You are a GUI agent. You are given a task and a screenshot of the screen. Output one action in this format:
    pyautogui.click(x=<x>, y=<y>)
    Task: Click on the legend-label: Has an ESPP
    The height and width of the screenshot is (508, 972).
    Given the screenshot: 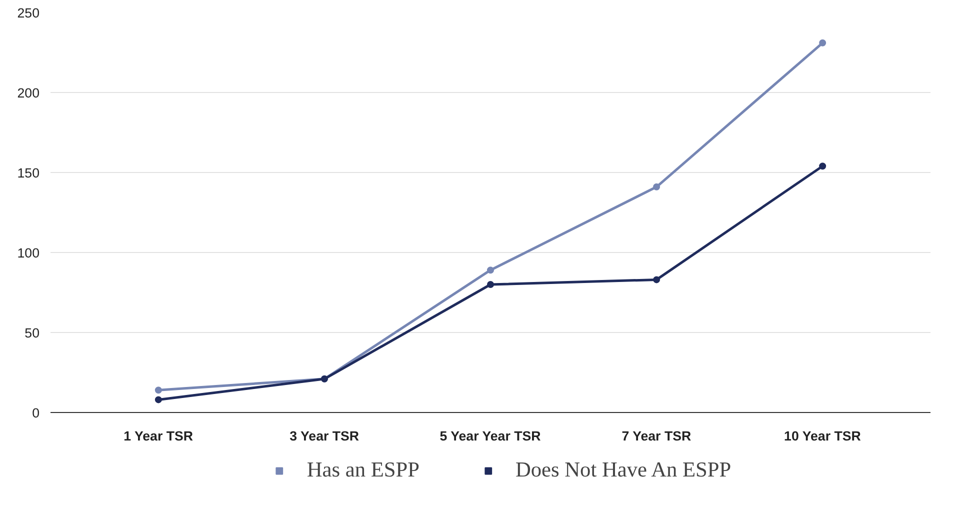 What is the action you would take?
    pyautogui.click(x=363, y=470)
    